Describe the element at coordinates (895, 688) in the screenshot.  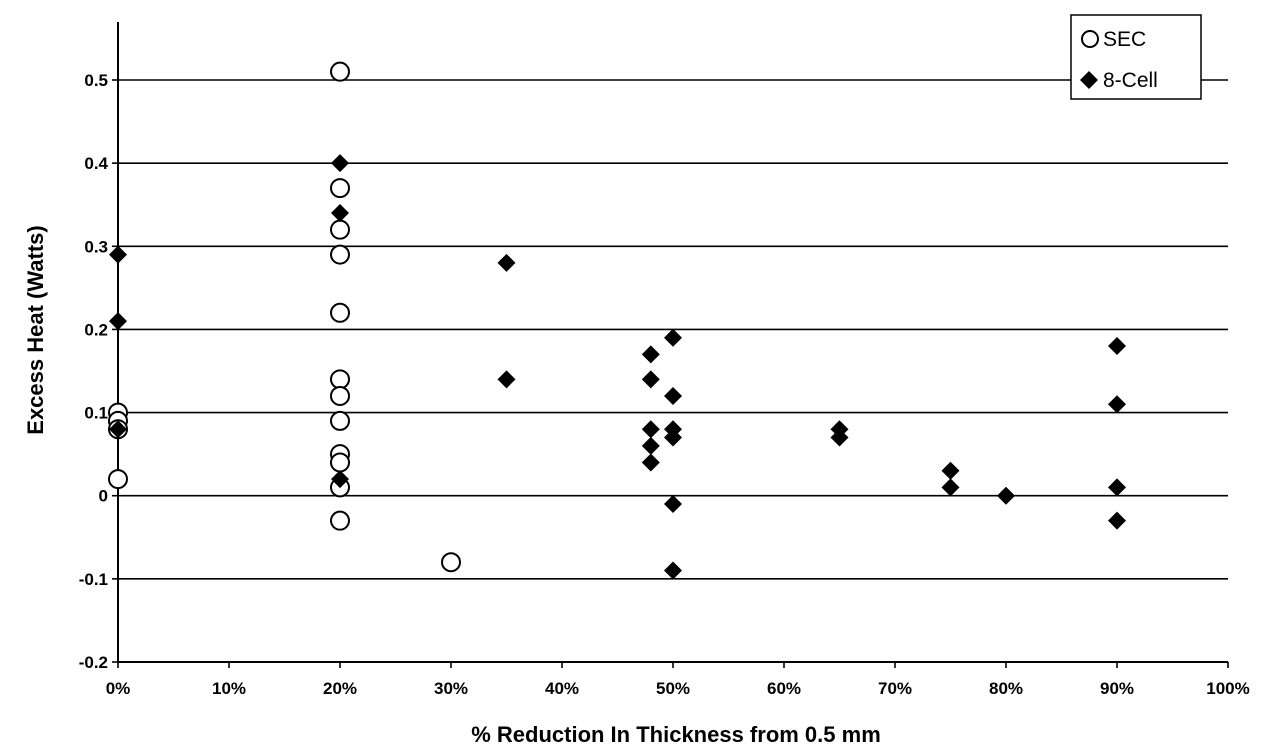
I see `x-tick-label: 70%` at that location.